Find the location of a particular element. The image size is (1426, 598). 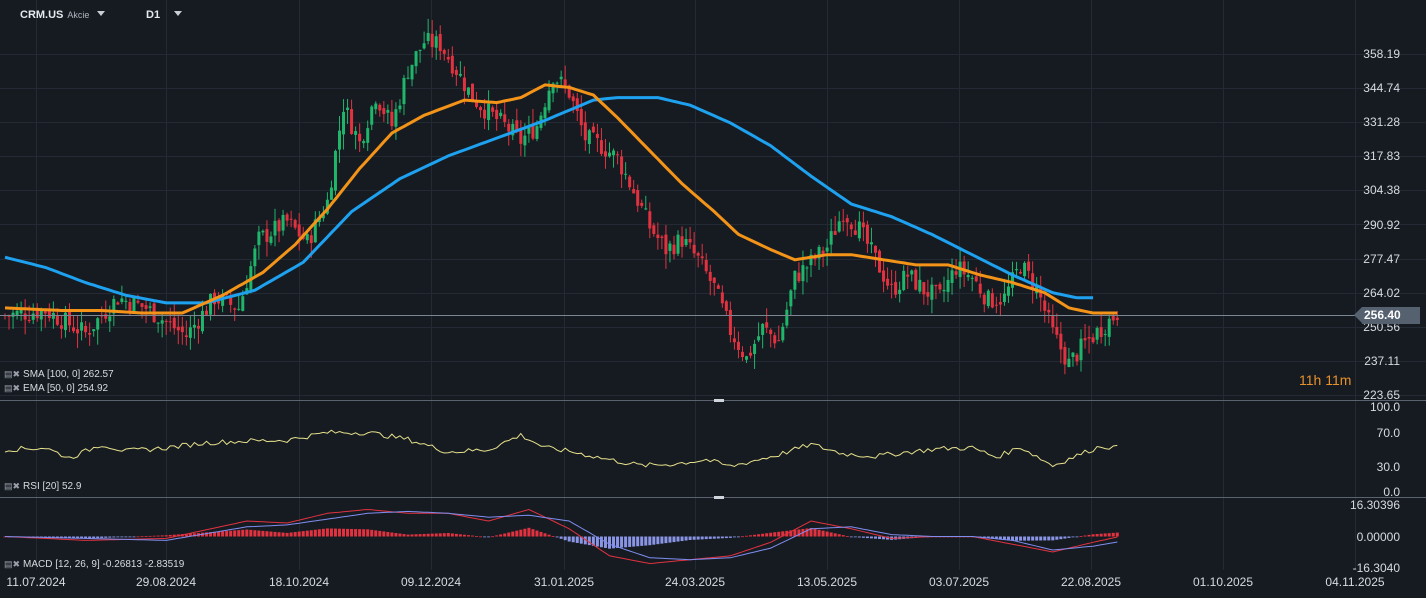

symbol-selector: CRM.US Akcie is located at coordinates (63, 15).